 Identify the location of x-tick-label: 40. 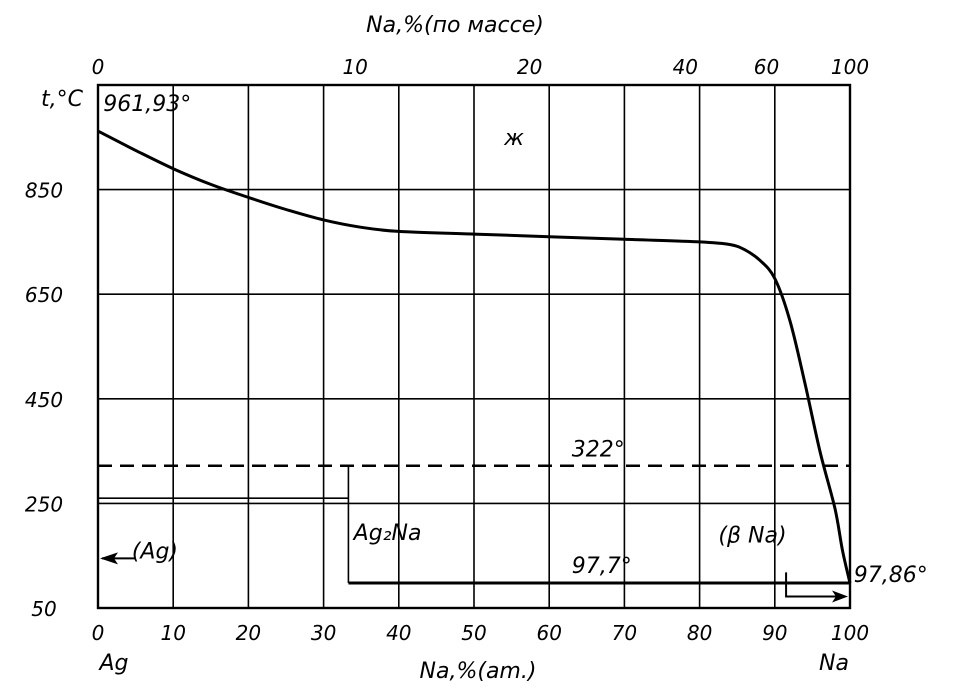
(398, 633).